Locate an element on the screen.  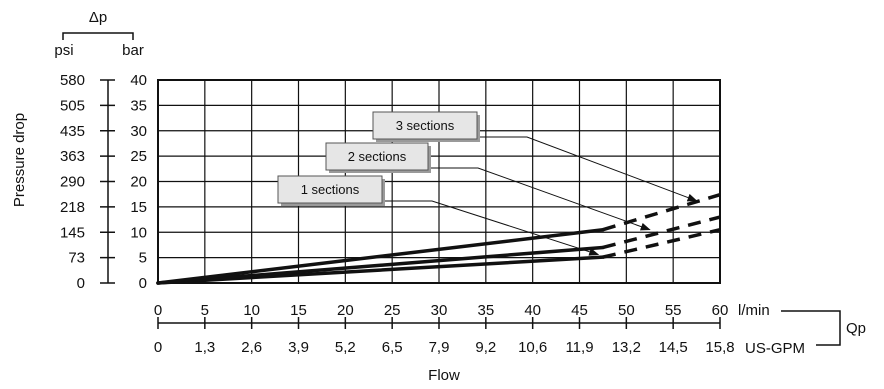
usgpm-tick-label: 14,5 is located at coordinates (673, 347).